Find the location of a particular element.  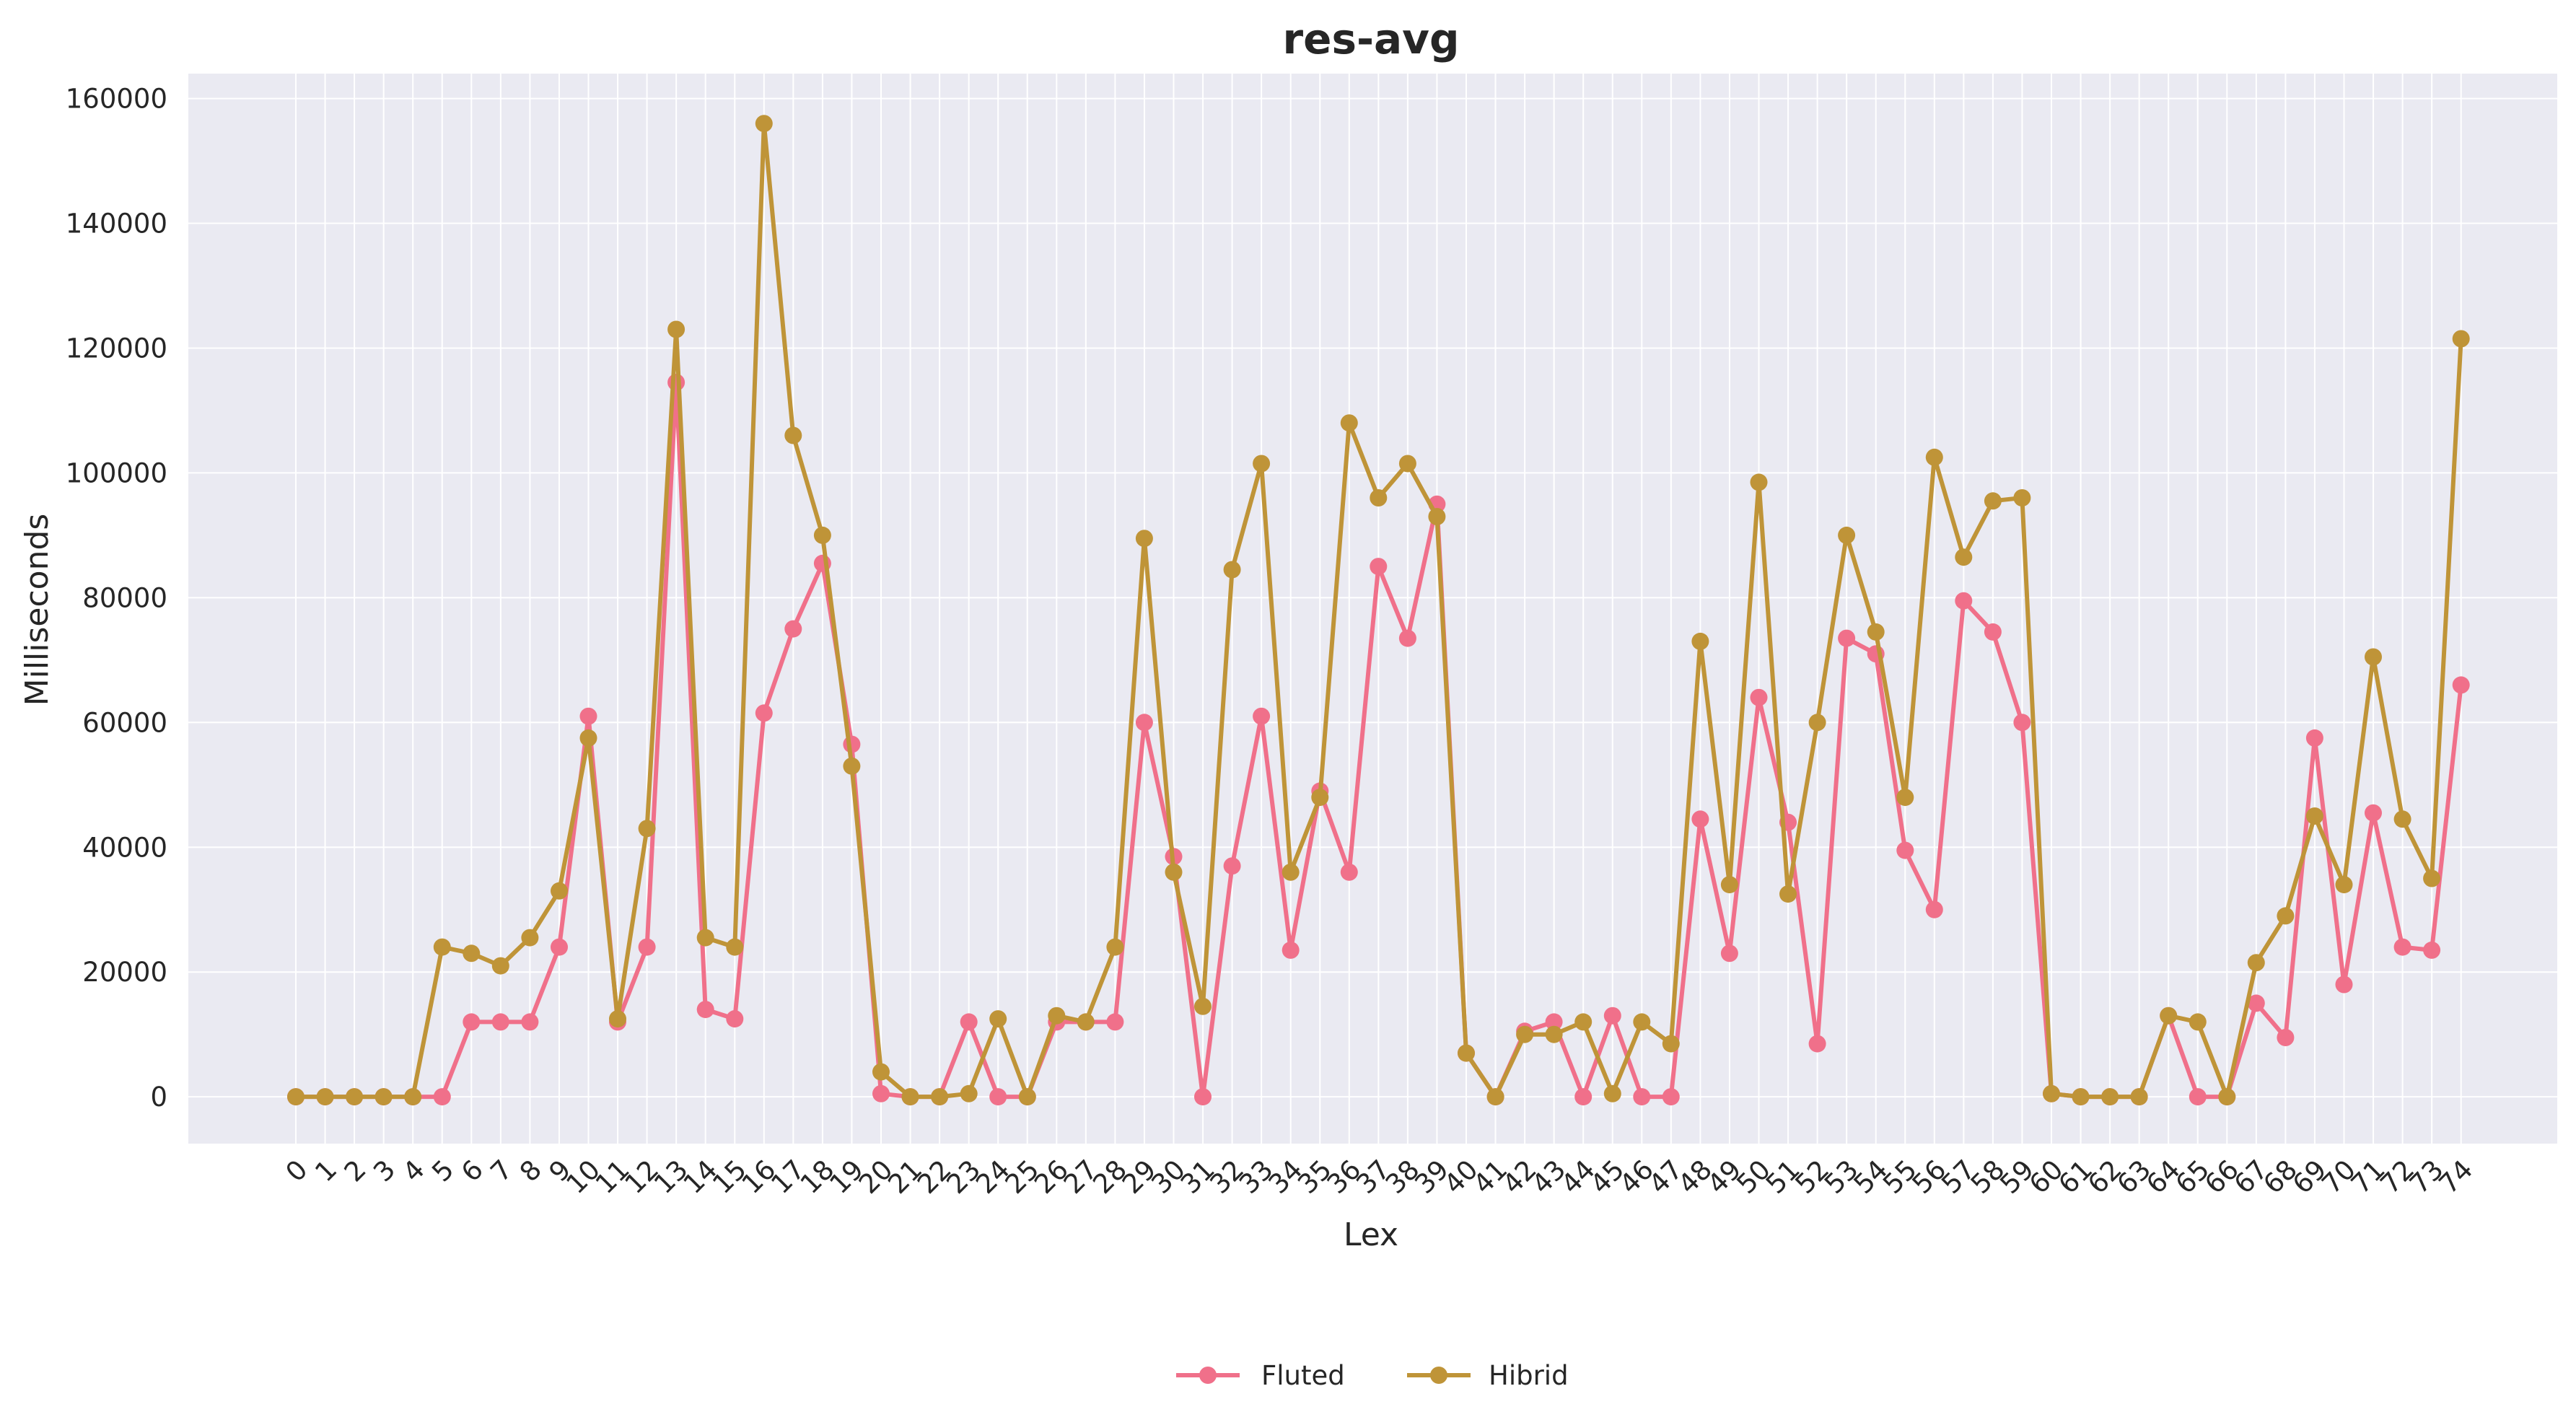

y-tick-label: 60000 is located at coordinates (124, 722).